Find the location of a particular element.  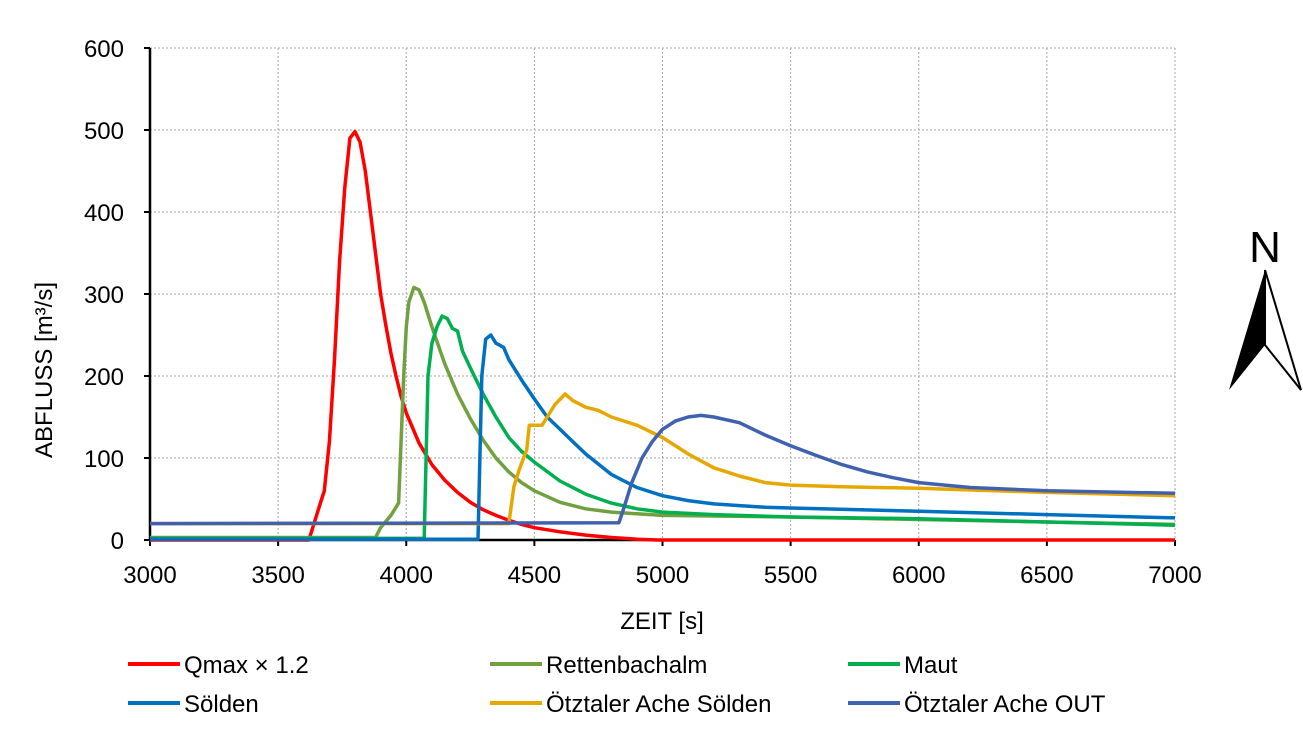

x-tick-label: 6500 is located at coordinates (1046, 575).